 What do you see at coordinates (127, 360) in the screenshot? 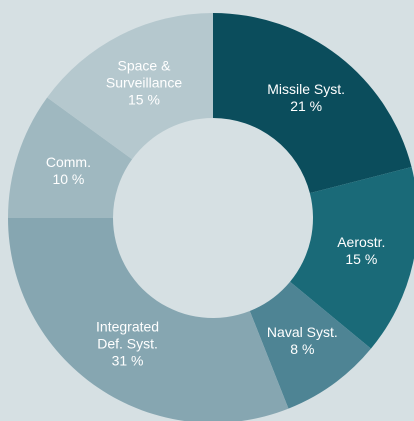
I see `value-label: 31 %` at bounding box center [127, 360].